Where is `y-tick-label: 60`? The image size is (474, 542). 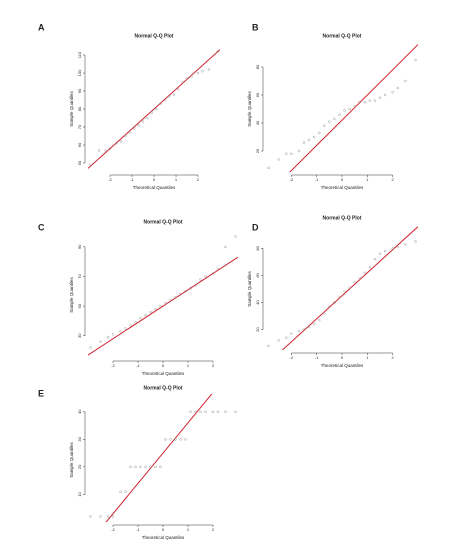
y-tick-label: 60 is located at coordinates (257, 274).